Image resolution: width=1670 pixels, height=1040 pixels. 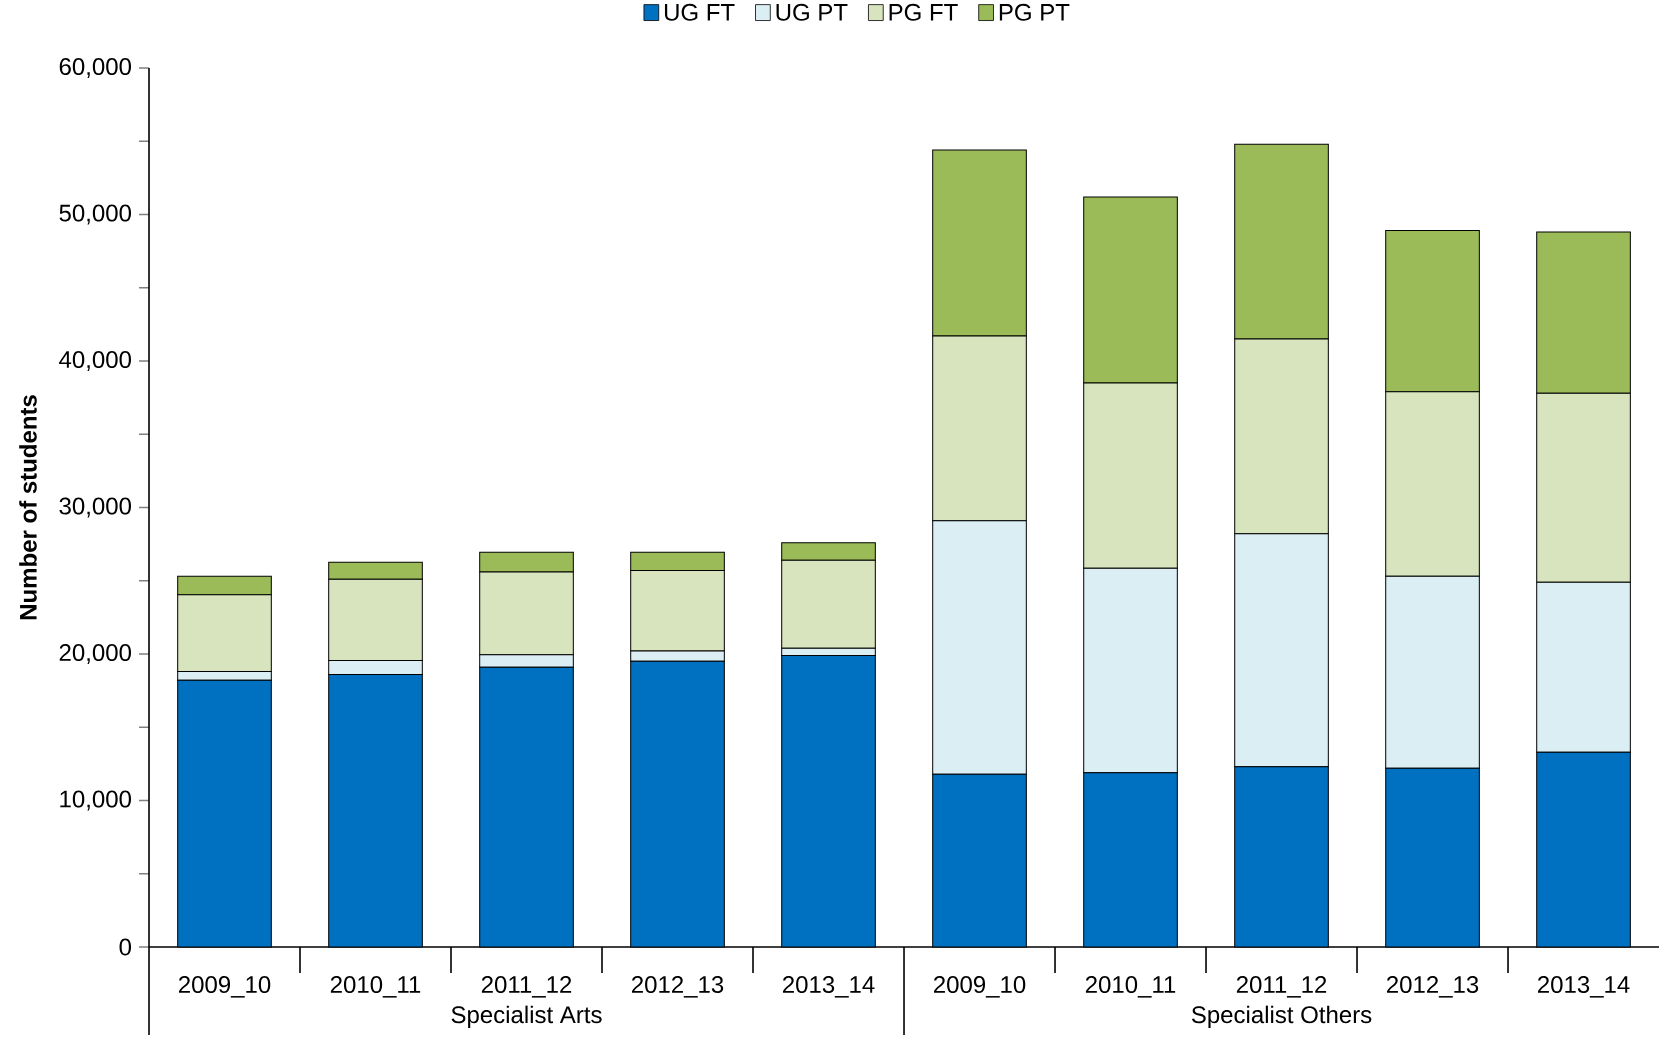 I want to click on y-tick-label: 40,000, so click(x=95, y=361).